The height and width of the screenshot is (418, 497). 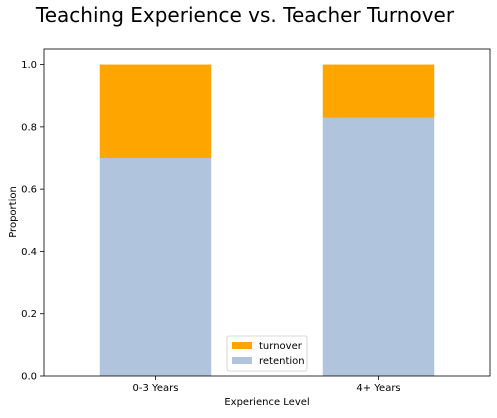 What do you see at coordinates (29, 127) in the screenshot?
I see `y-tick-label: 0.8` at bounding box center [29, 127].